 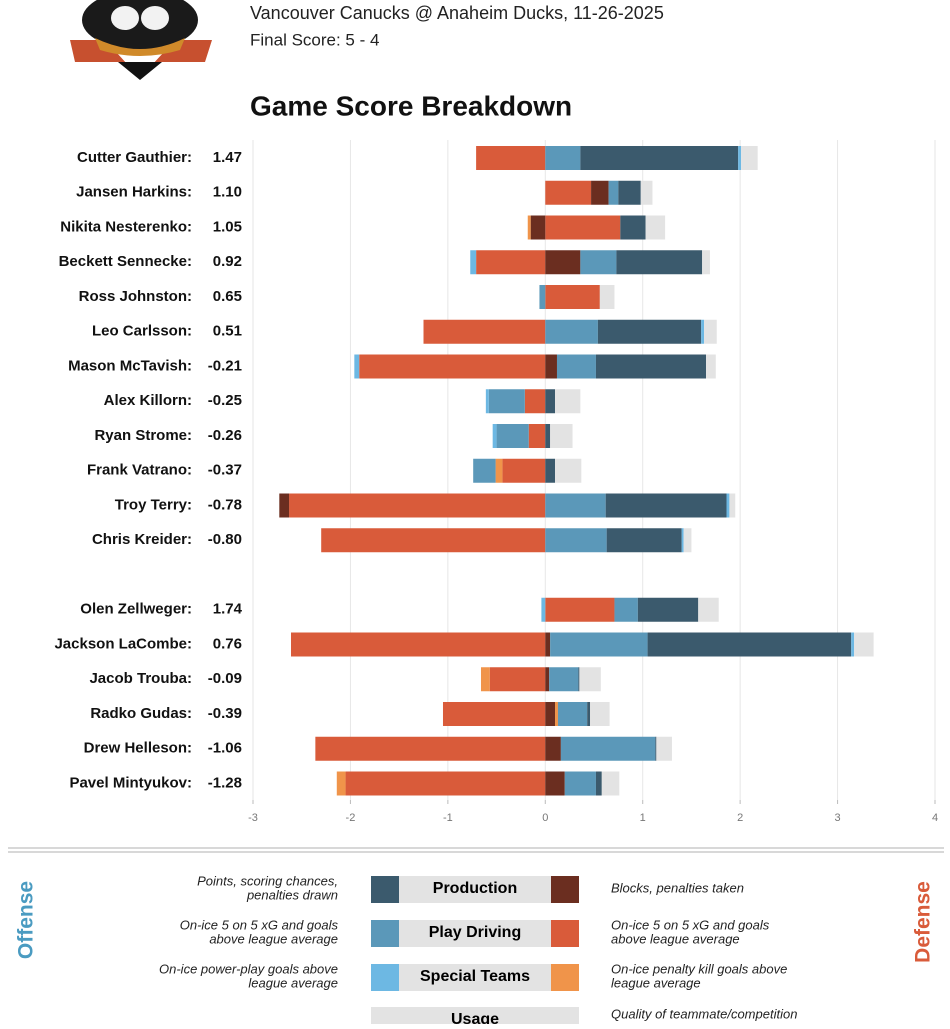 I want to click on player-name: Jacob Trouba:, so click(x=140, y=678).